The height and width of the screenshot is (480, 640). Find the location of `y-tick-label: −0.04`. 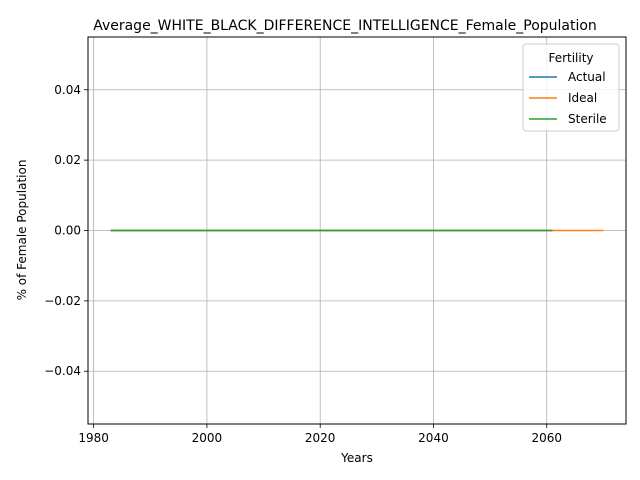

y-tick-label: −0.04 is located at coordinates (62, 371).